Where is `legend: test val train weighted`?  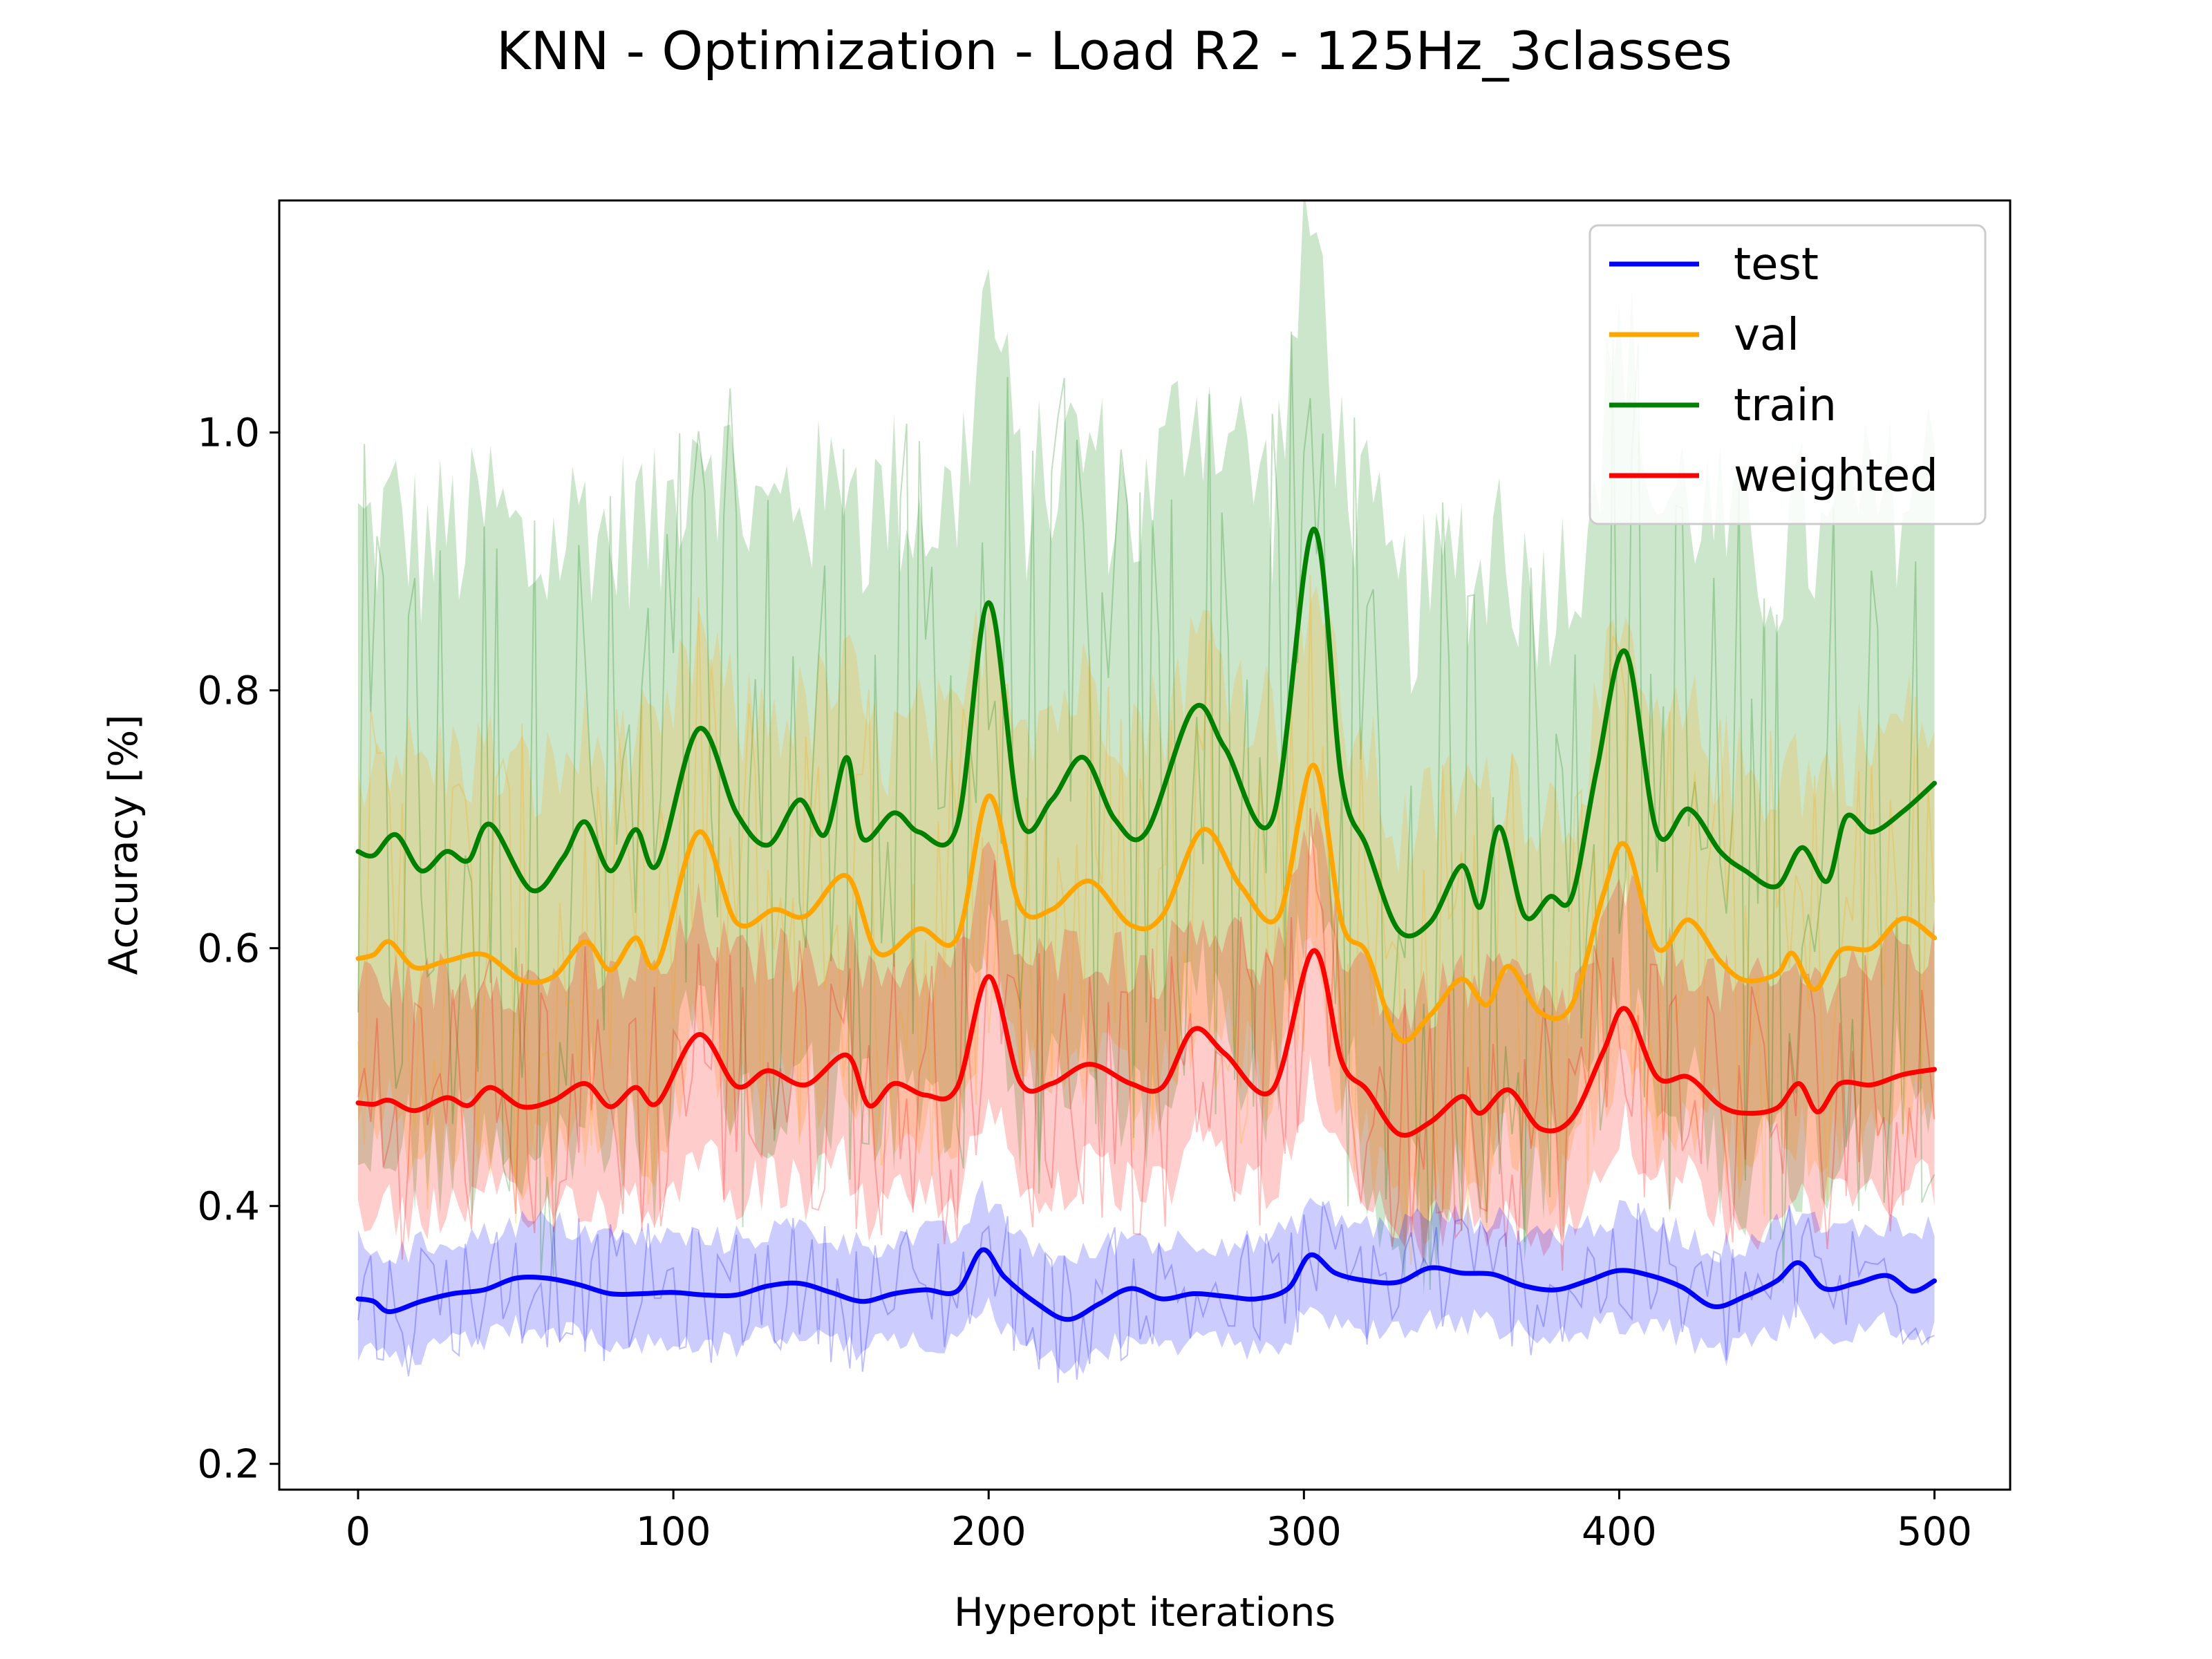
legend: test val train weighted is located at coordinates (1788, 374).